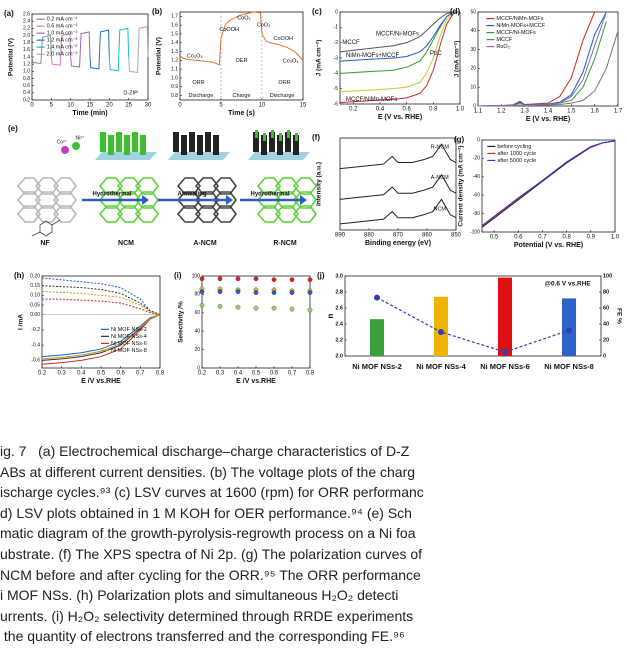 Image resolution: width=627 pixels, height=658 pixels. Describe the element at coordinates (303, 200) in the screenshot. I see `arrow-head` at that location.